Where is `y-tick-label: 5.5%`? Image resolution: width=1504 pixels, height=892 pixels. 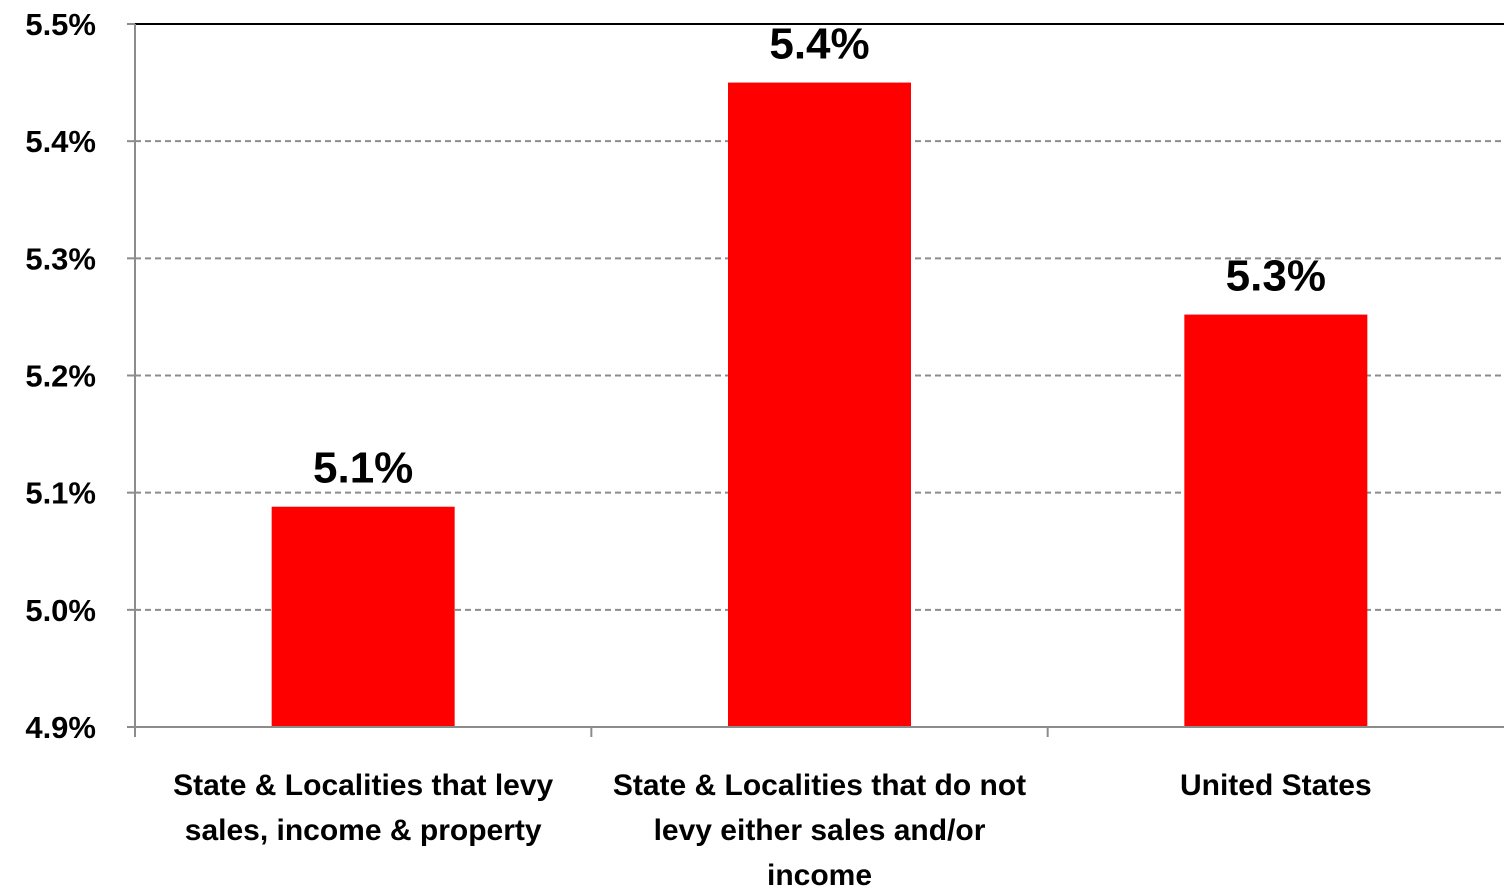 y-tick-label: 5.5% is located at coordinates (60, 24).